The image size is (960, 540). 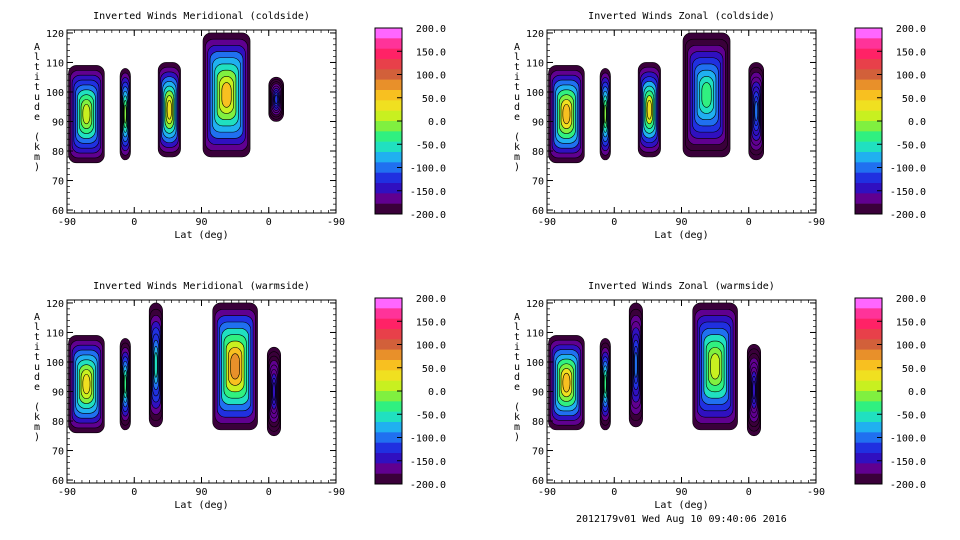 I want to click on colorbar-tick-label: -100.0, so click(x=908, y=169).